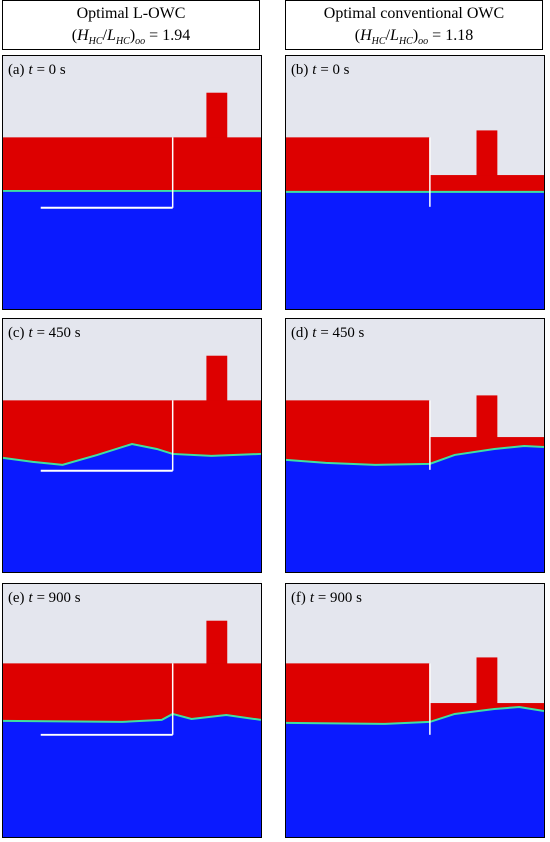  I want to click on panel-canvas: (f) t = 900 s, so click(415, 710).